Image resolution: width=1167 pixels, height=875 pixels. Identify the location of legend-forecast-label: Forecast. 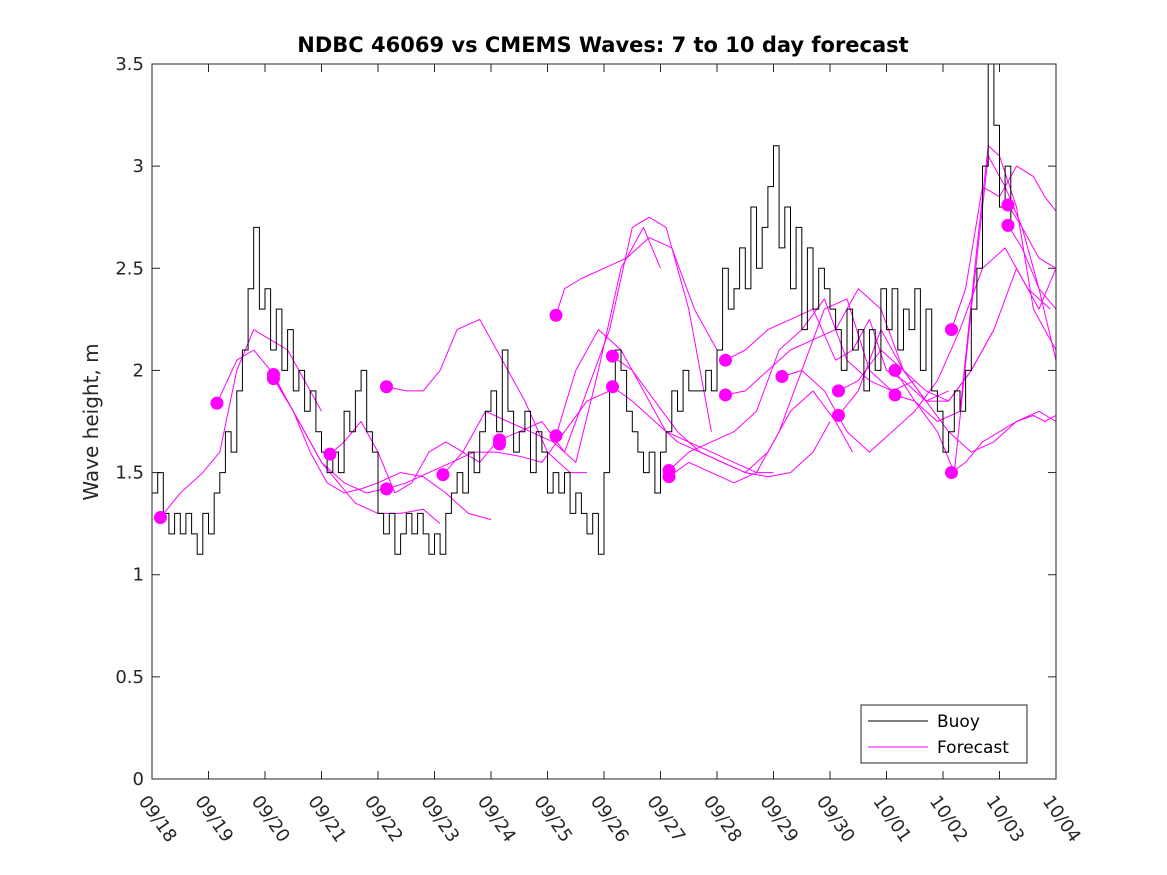
(973, 748).